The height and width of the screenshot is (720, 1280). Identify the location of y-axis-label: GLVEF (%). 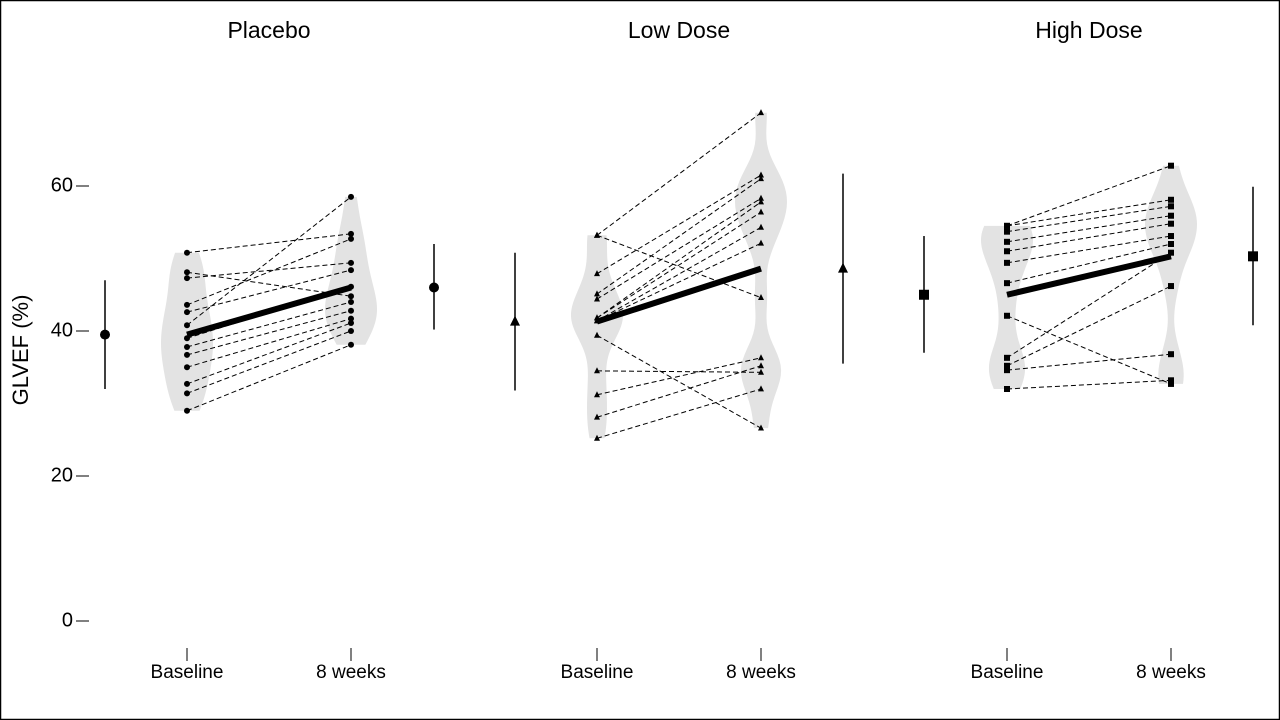
(20, 350).